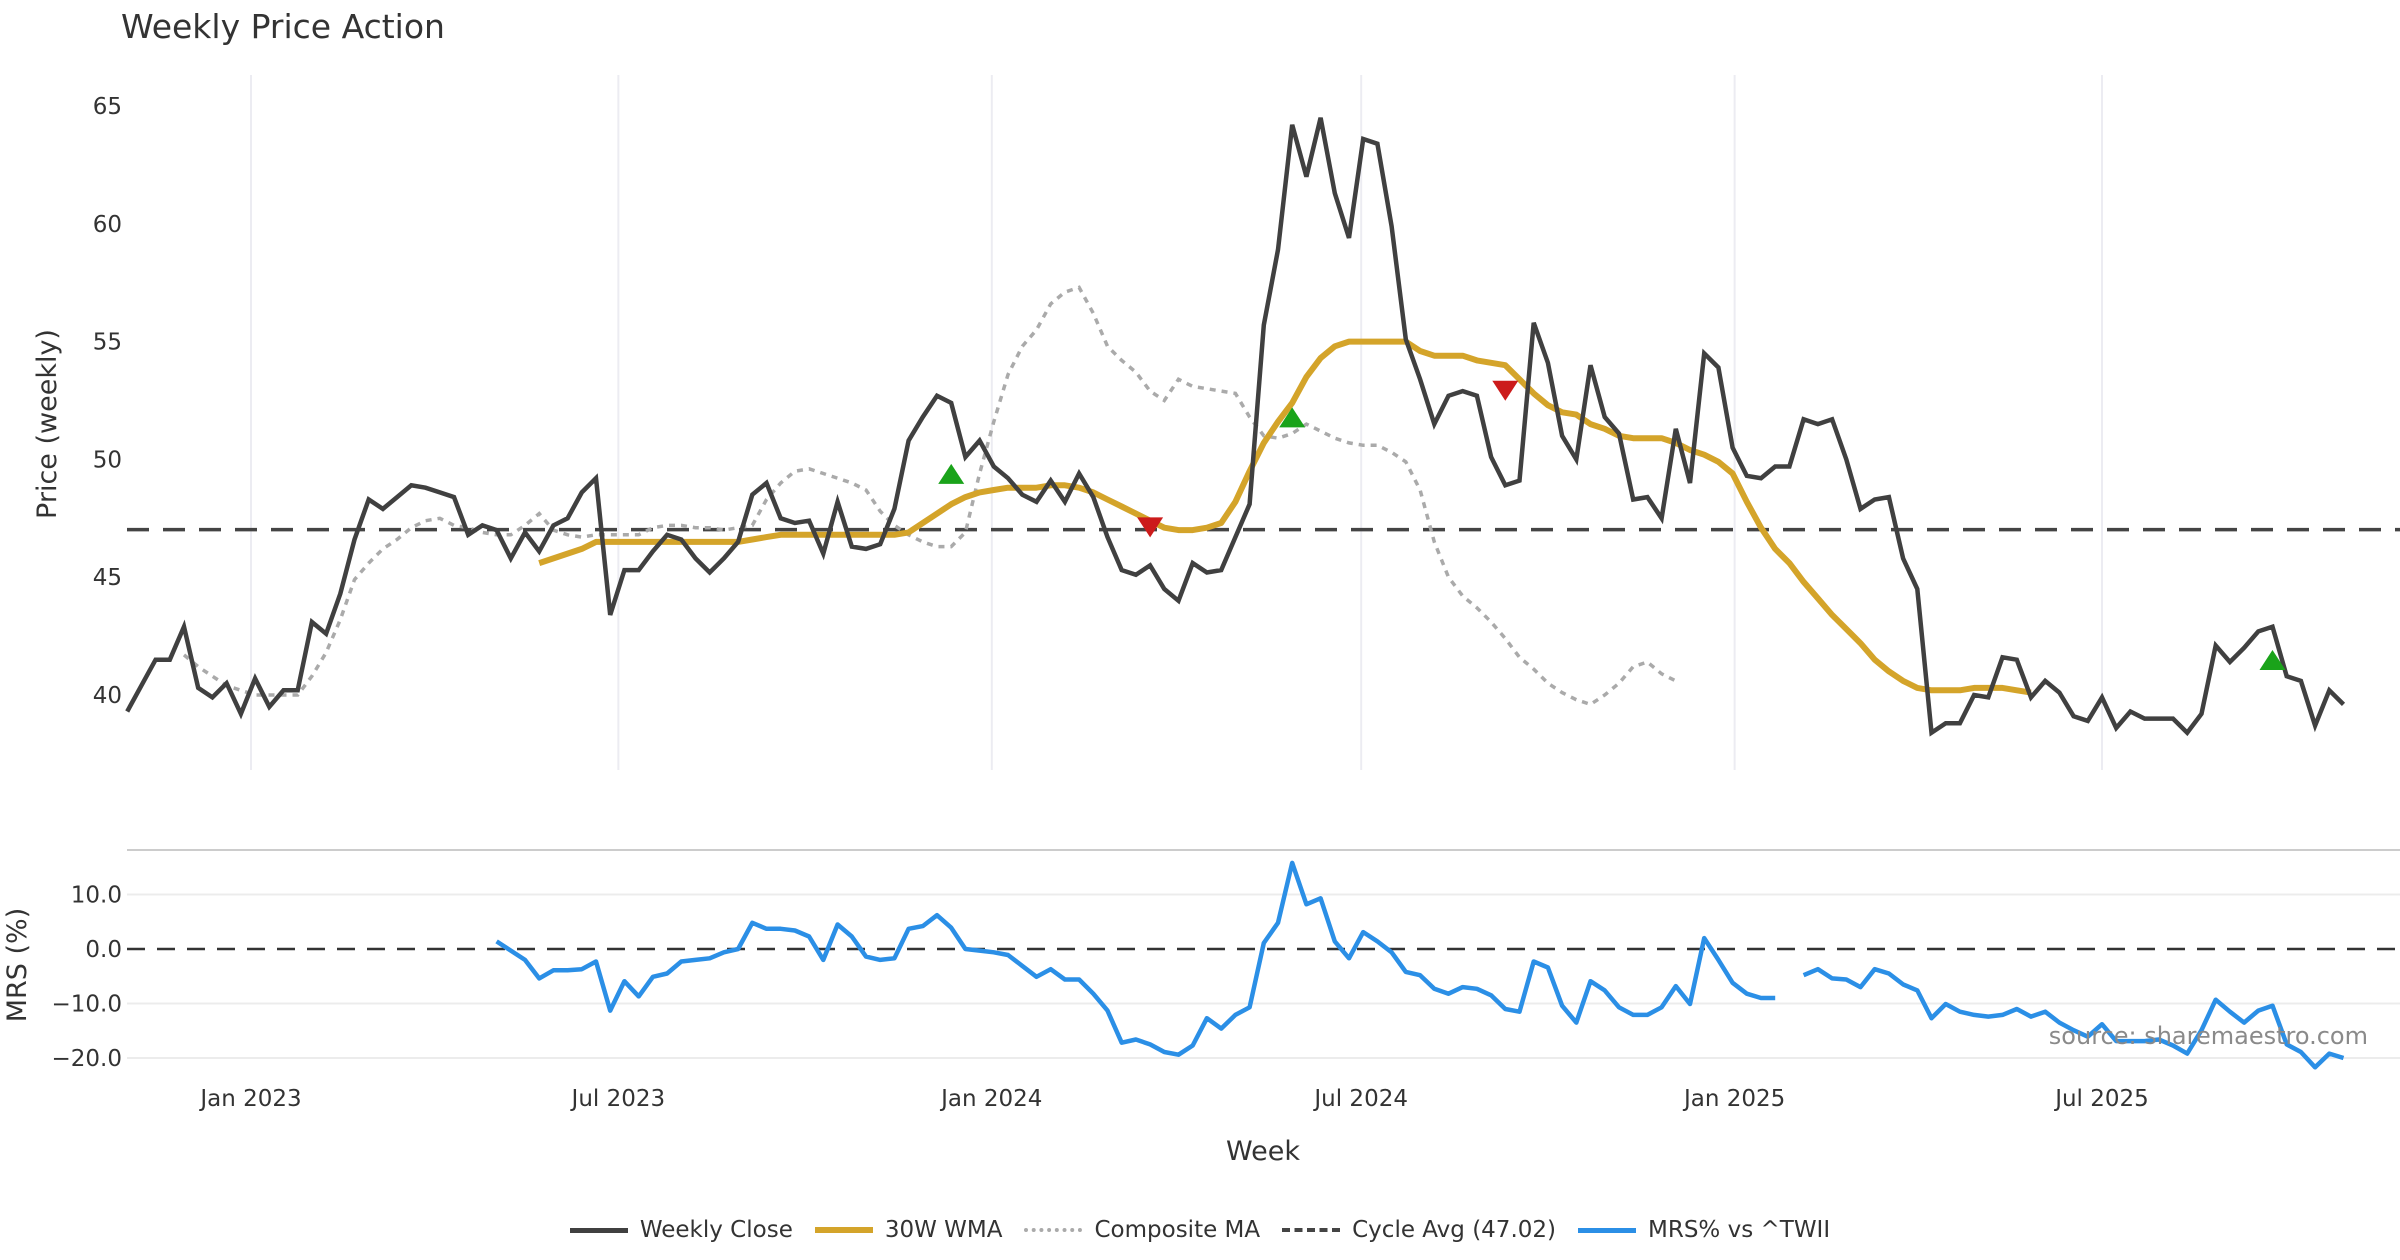 Image resolution: width=2400 pixels, height=1260 pixels. What do you see at coordinates (107, 107) in the screenshot?
I see `price-y-tick-label: 65` at bounding box center [107, 107].